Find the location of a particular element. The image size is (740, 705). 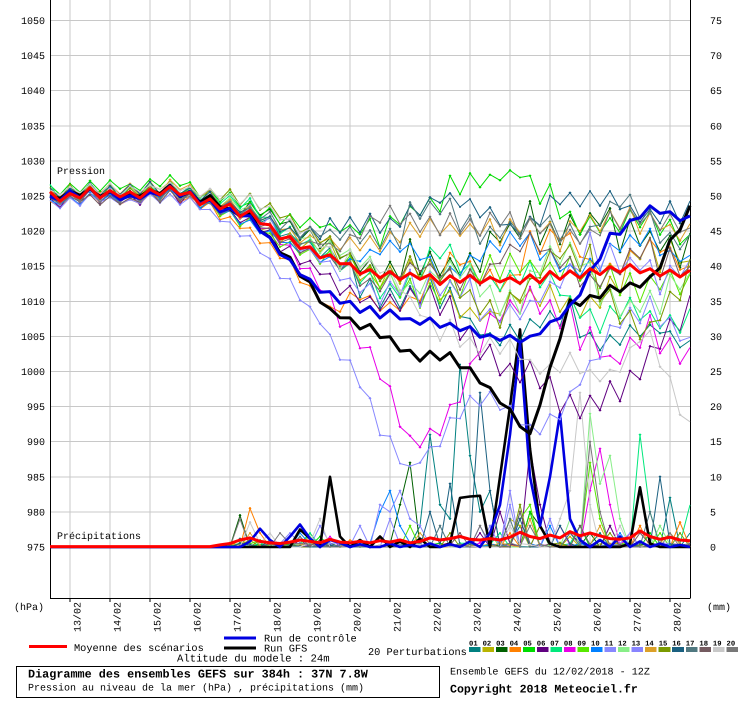

svg-text: Run GFS is located at coordinates (285, 650).